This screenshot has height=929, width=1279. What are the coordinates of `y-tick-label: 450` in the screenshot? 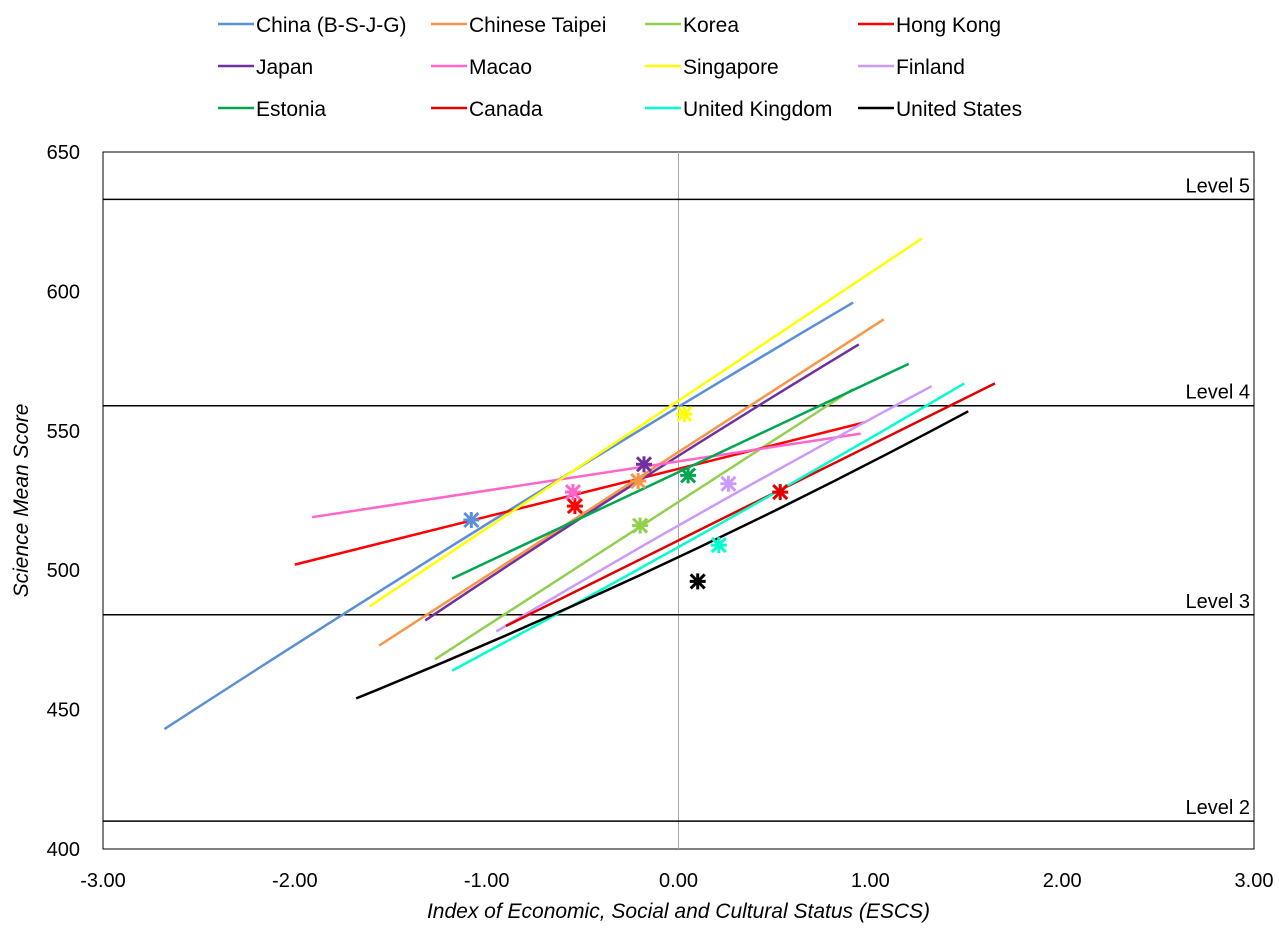 It's located at (63, 711).